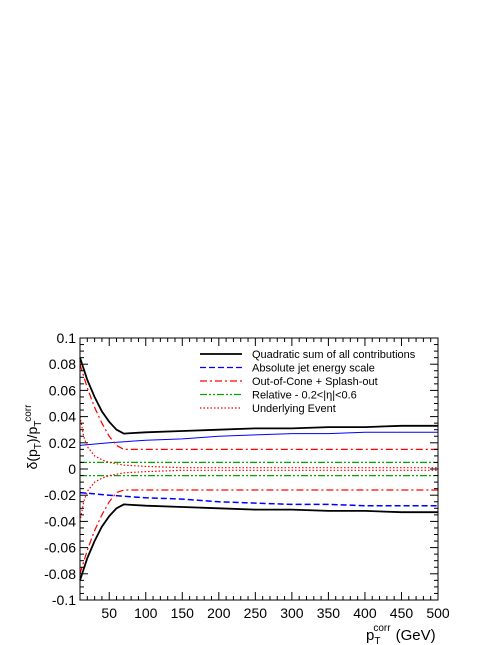  Describe the element at coordinates (60, 548) in the screenshot. I see `y-tick-label: -0.06` at that location.